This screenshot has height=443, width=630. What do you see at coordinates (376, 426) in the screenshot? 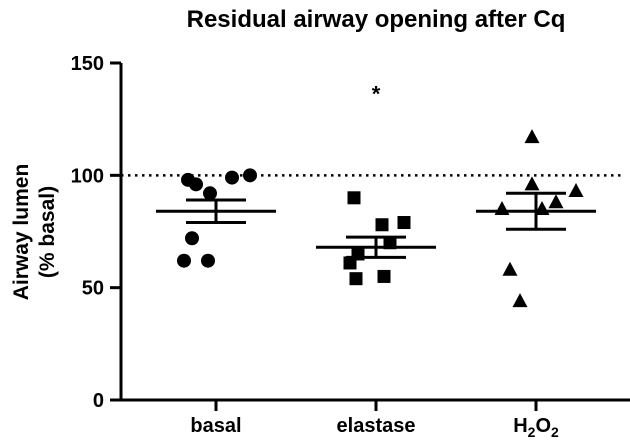
I see `x-tick-label: elastase` at bounding box center [376, 426].